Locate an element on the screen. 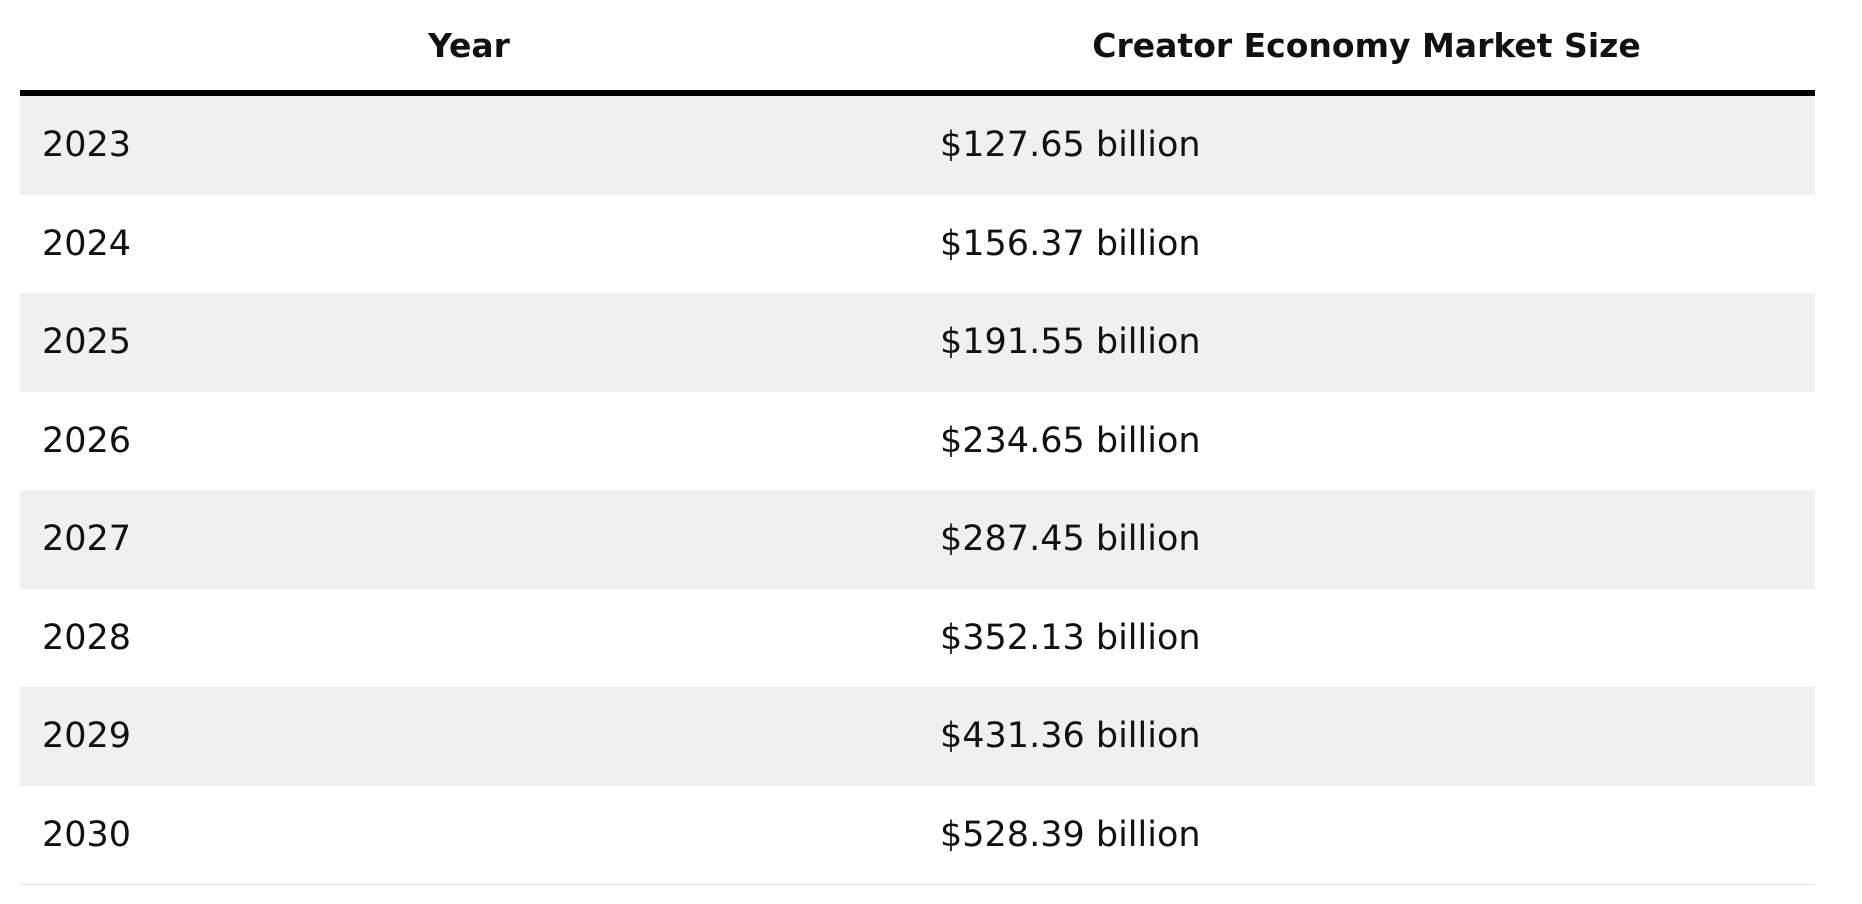 This screenshot has height=904, width=1862. table-header: Year Creator Economy Market Size is located at coordinates (917, 48).